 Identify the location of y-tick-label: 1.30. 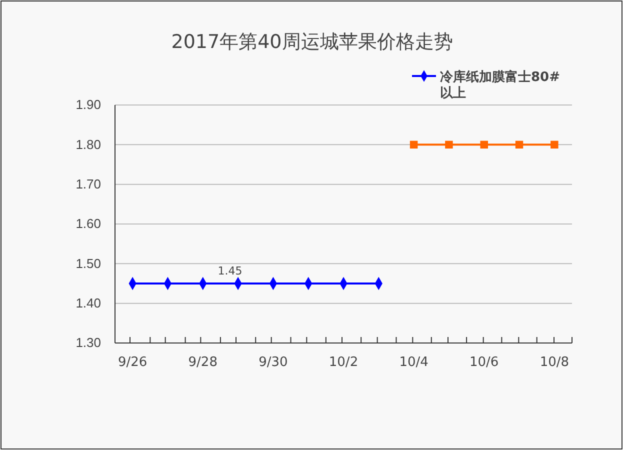
(88, 342).